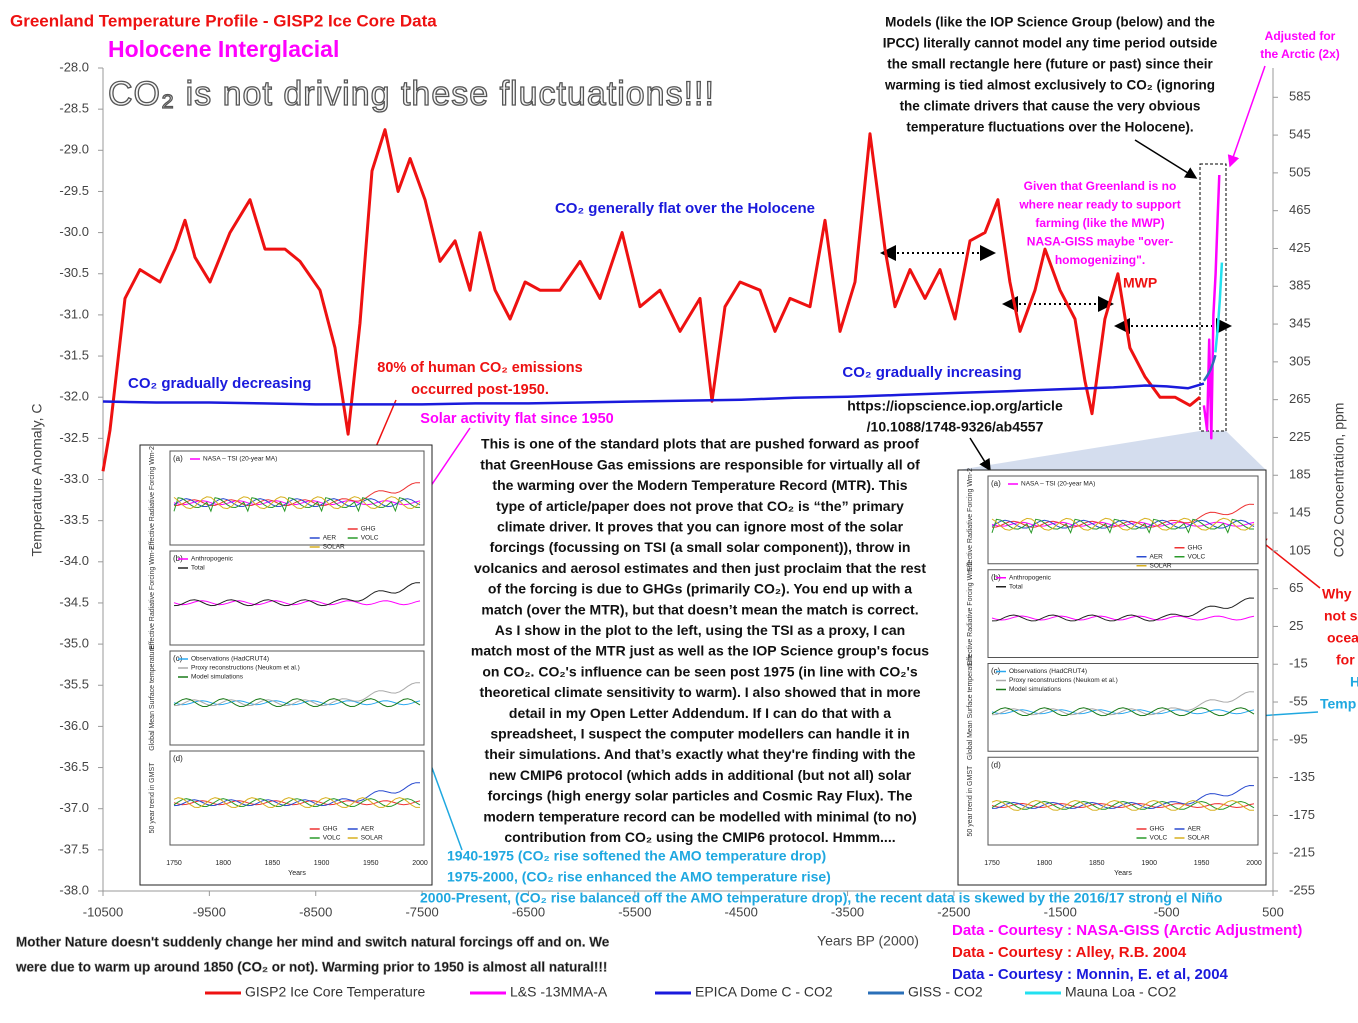 This screenshot has width=1358, height=1023. What do you see at coordinates (74, 889) in the screenshot?
I see `y-tick-label: -38.0` at bounding box center [74, 889].